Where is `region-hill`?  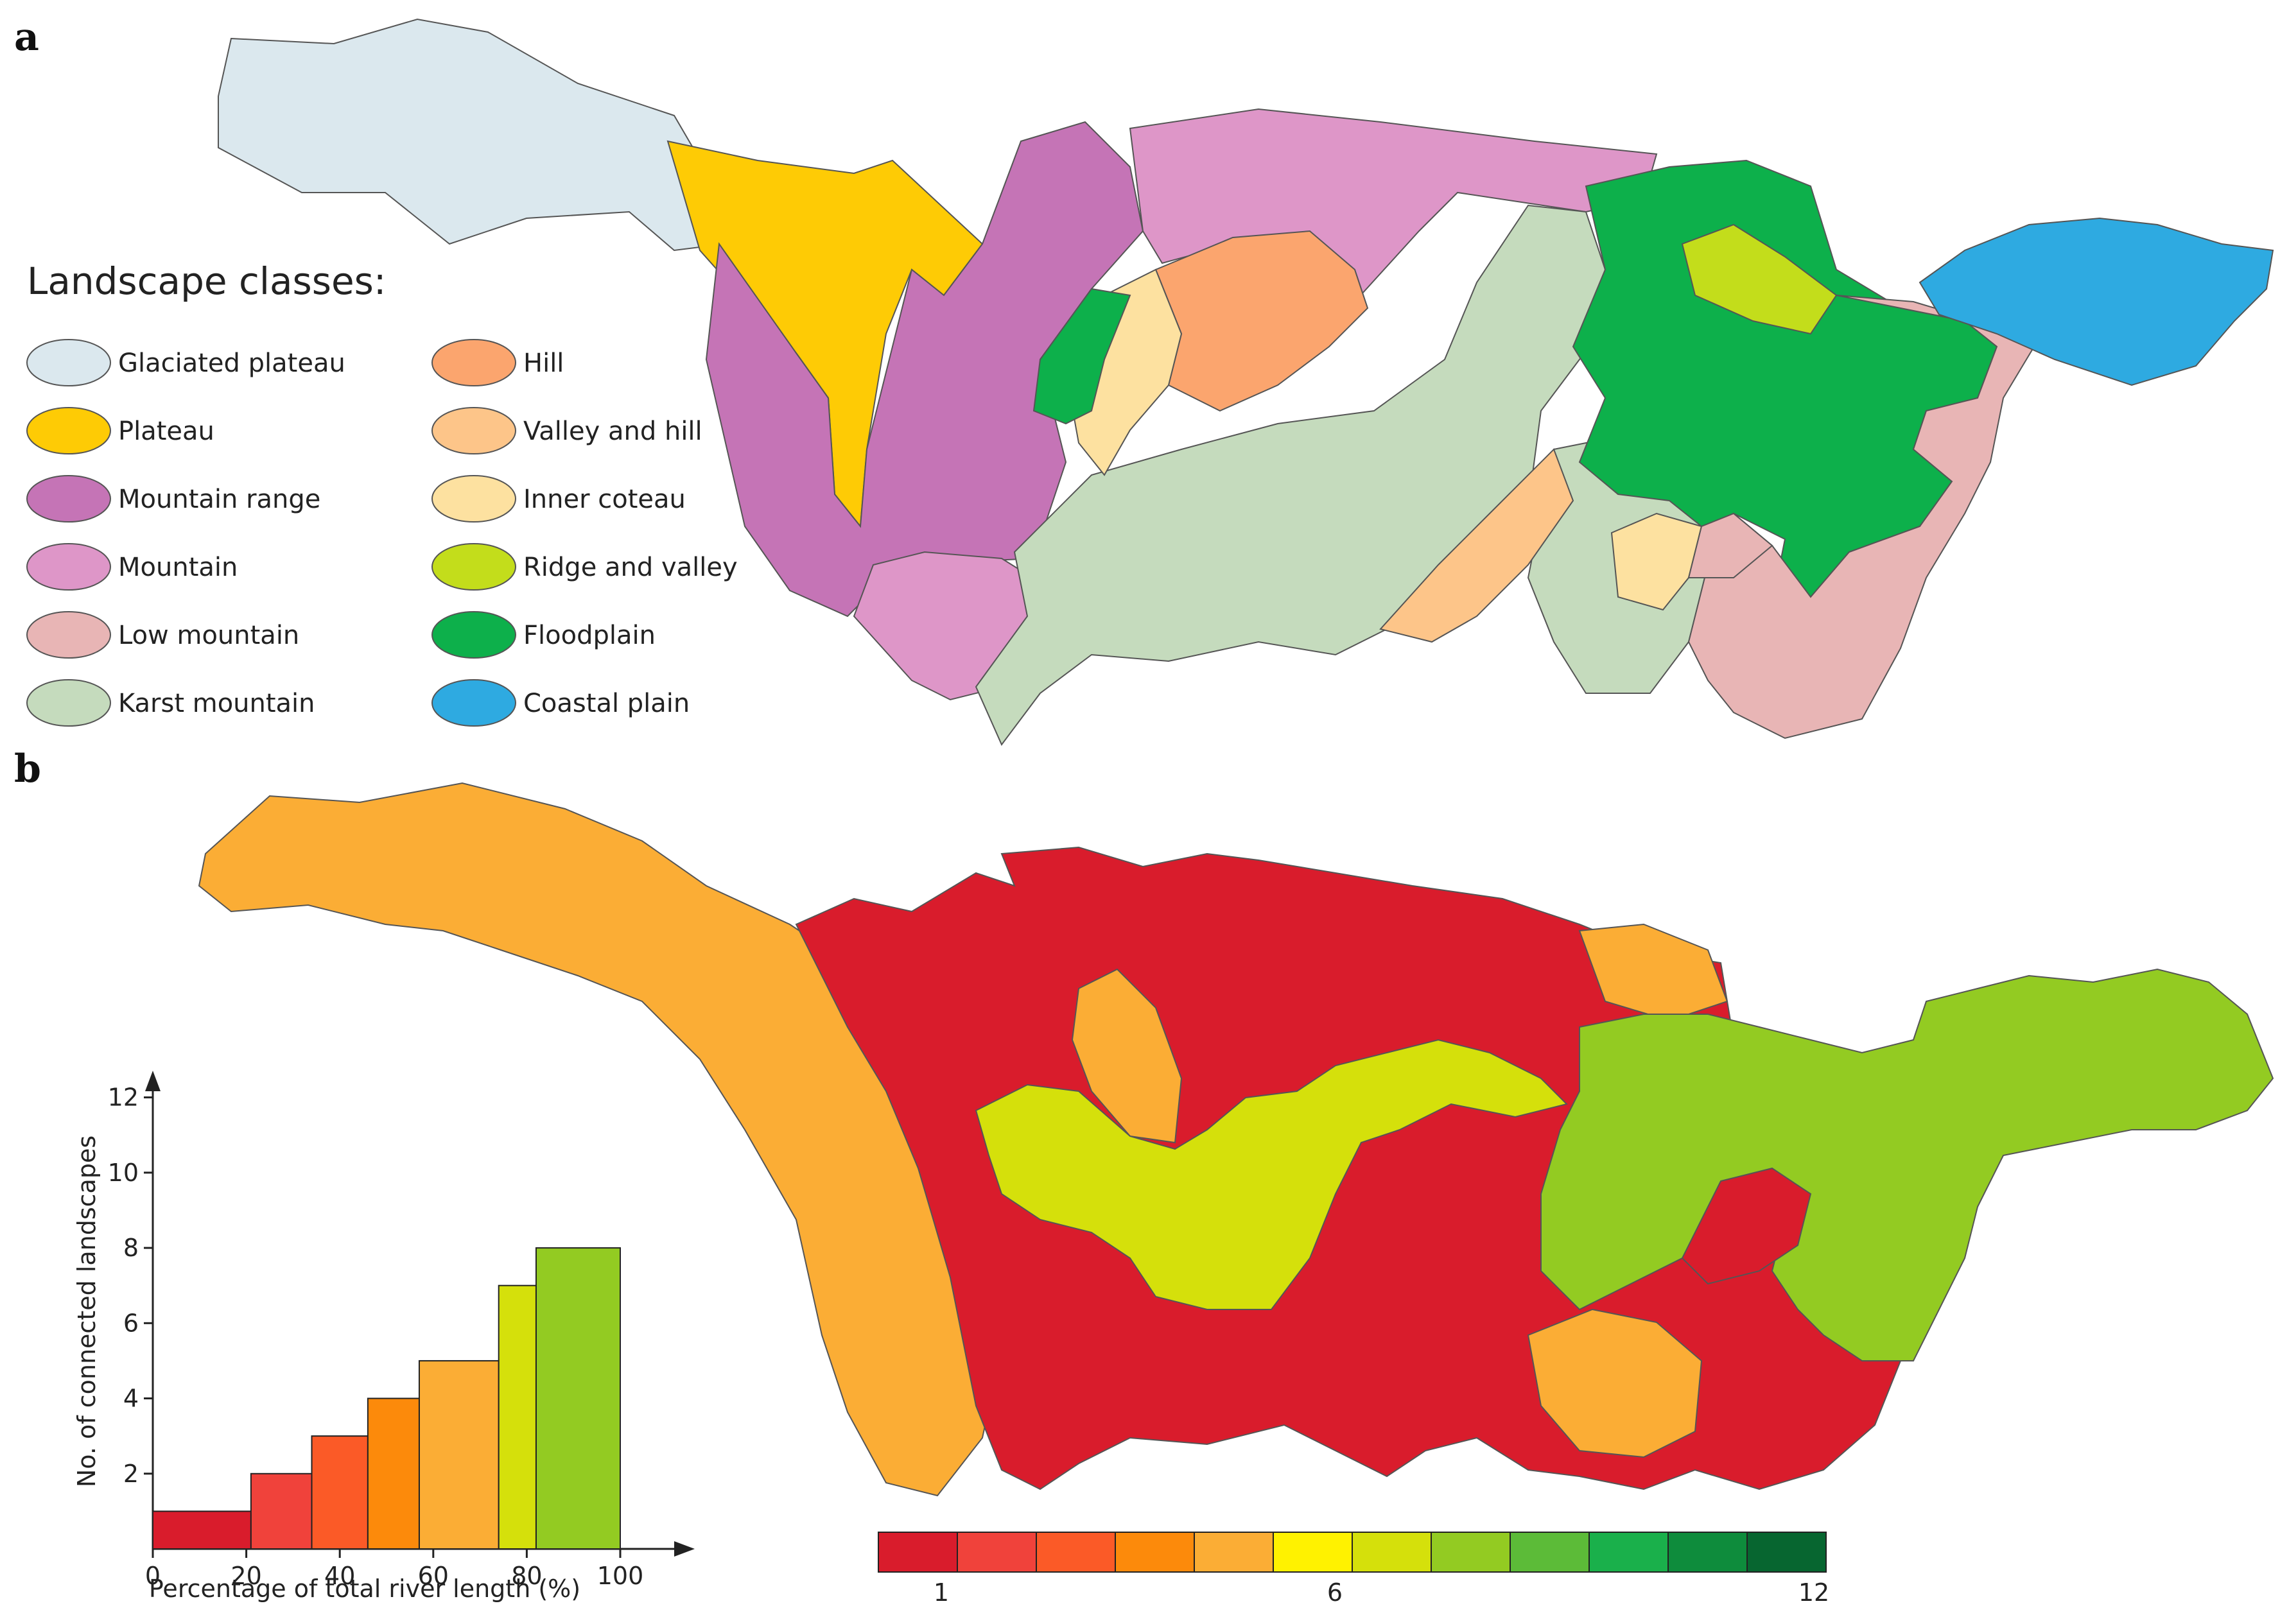 region-hill is located at coordinates (1261, 321).